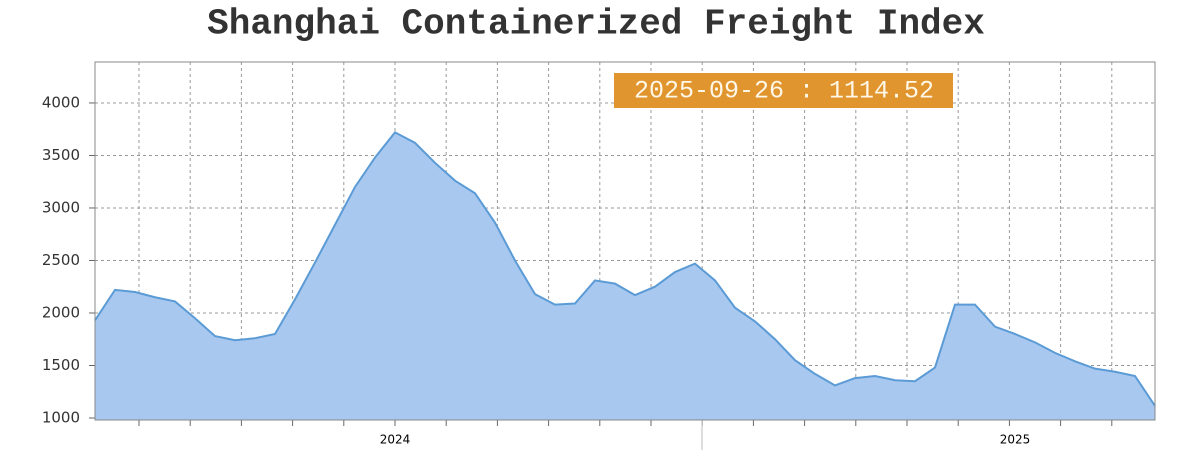 The image size is (1200, 458). What do you see at coordinates (395, 440) in the screenshot?
I see `x-tick-label: 2024` at bounding box center [395, 440].